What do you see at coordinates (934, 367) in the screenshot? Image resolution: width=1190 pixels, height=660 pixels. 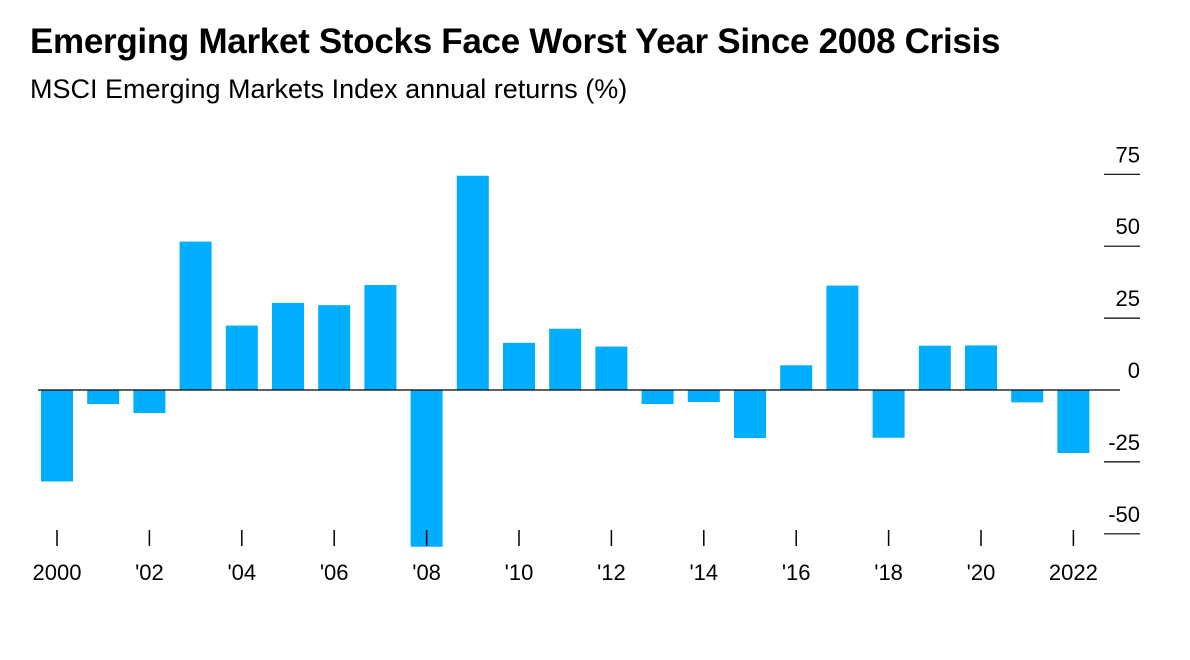 I see `bar-2019` at bounding box center [934, 367].